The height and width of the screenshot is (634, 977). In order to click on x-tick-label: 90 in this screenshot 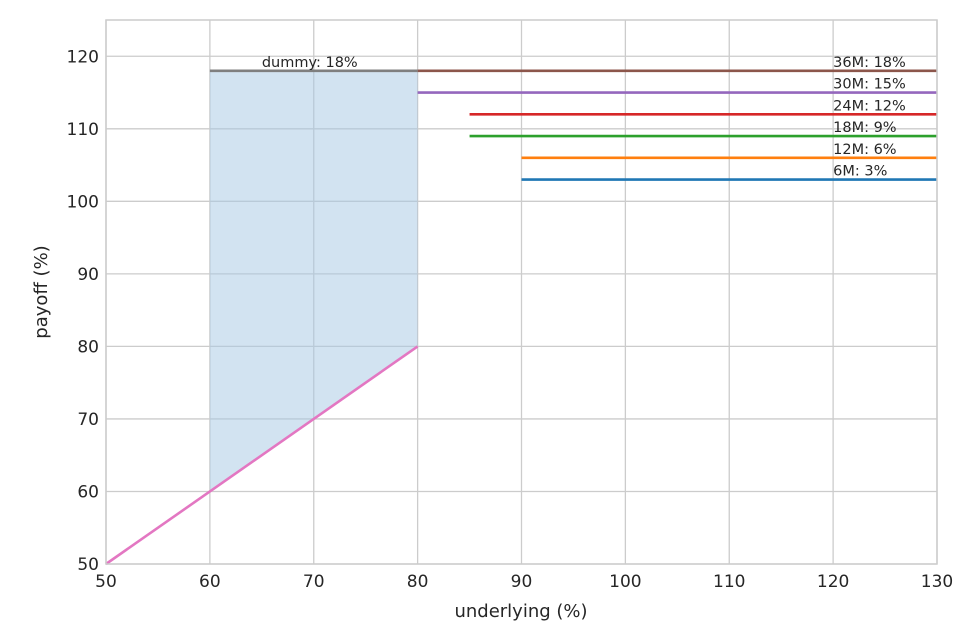, I will do `click(522, 582)`.